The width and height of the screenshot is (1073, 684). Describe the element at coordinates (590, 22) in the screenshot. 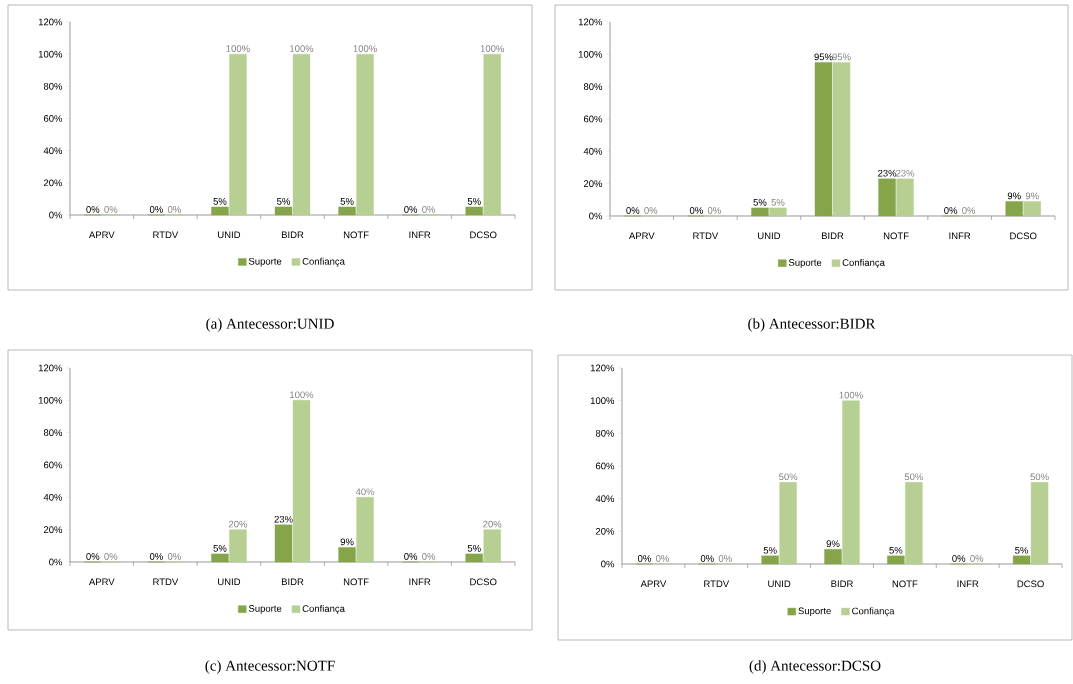

I see `y-tick-label: 120%` at that location.